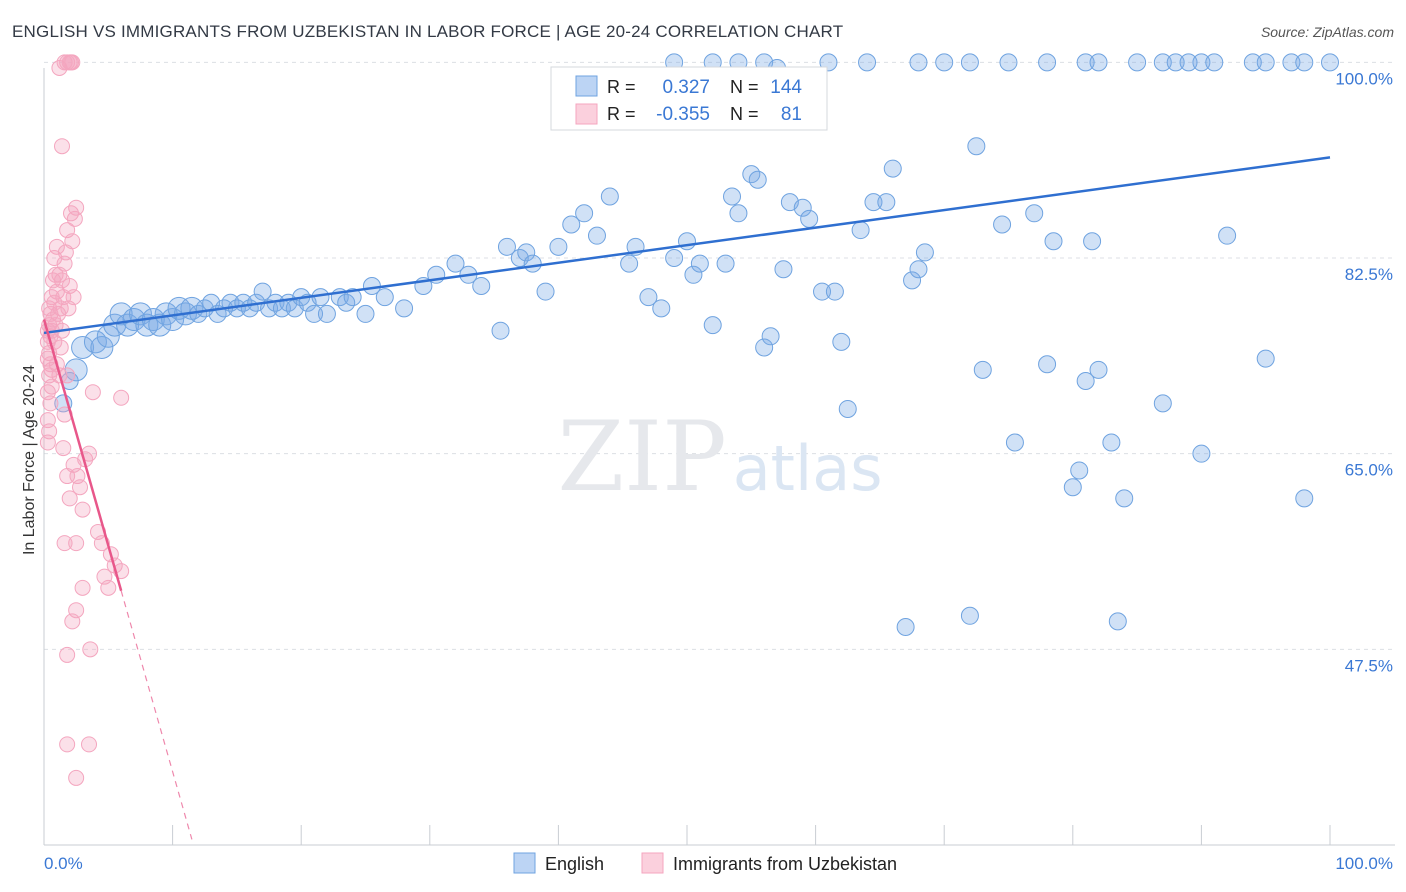  Describe the element at coordinates (524, 863) in the screenshot. I see `legend-swatch-english` at that location.